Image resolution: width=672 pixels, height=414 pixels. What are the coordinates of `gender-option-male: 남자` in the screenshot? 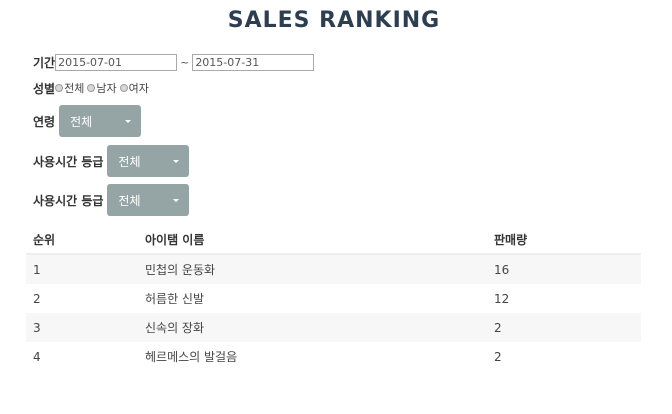 It's located at (102, 88).